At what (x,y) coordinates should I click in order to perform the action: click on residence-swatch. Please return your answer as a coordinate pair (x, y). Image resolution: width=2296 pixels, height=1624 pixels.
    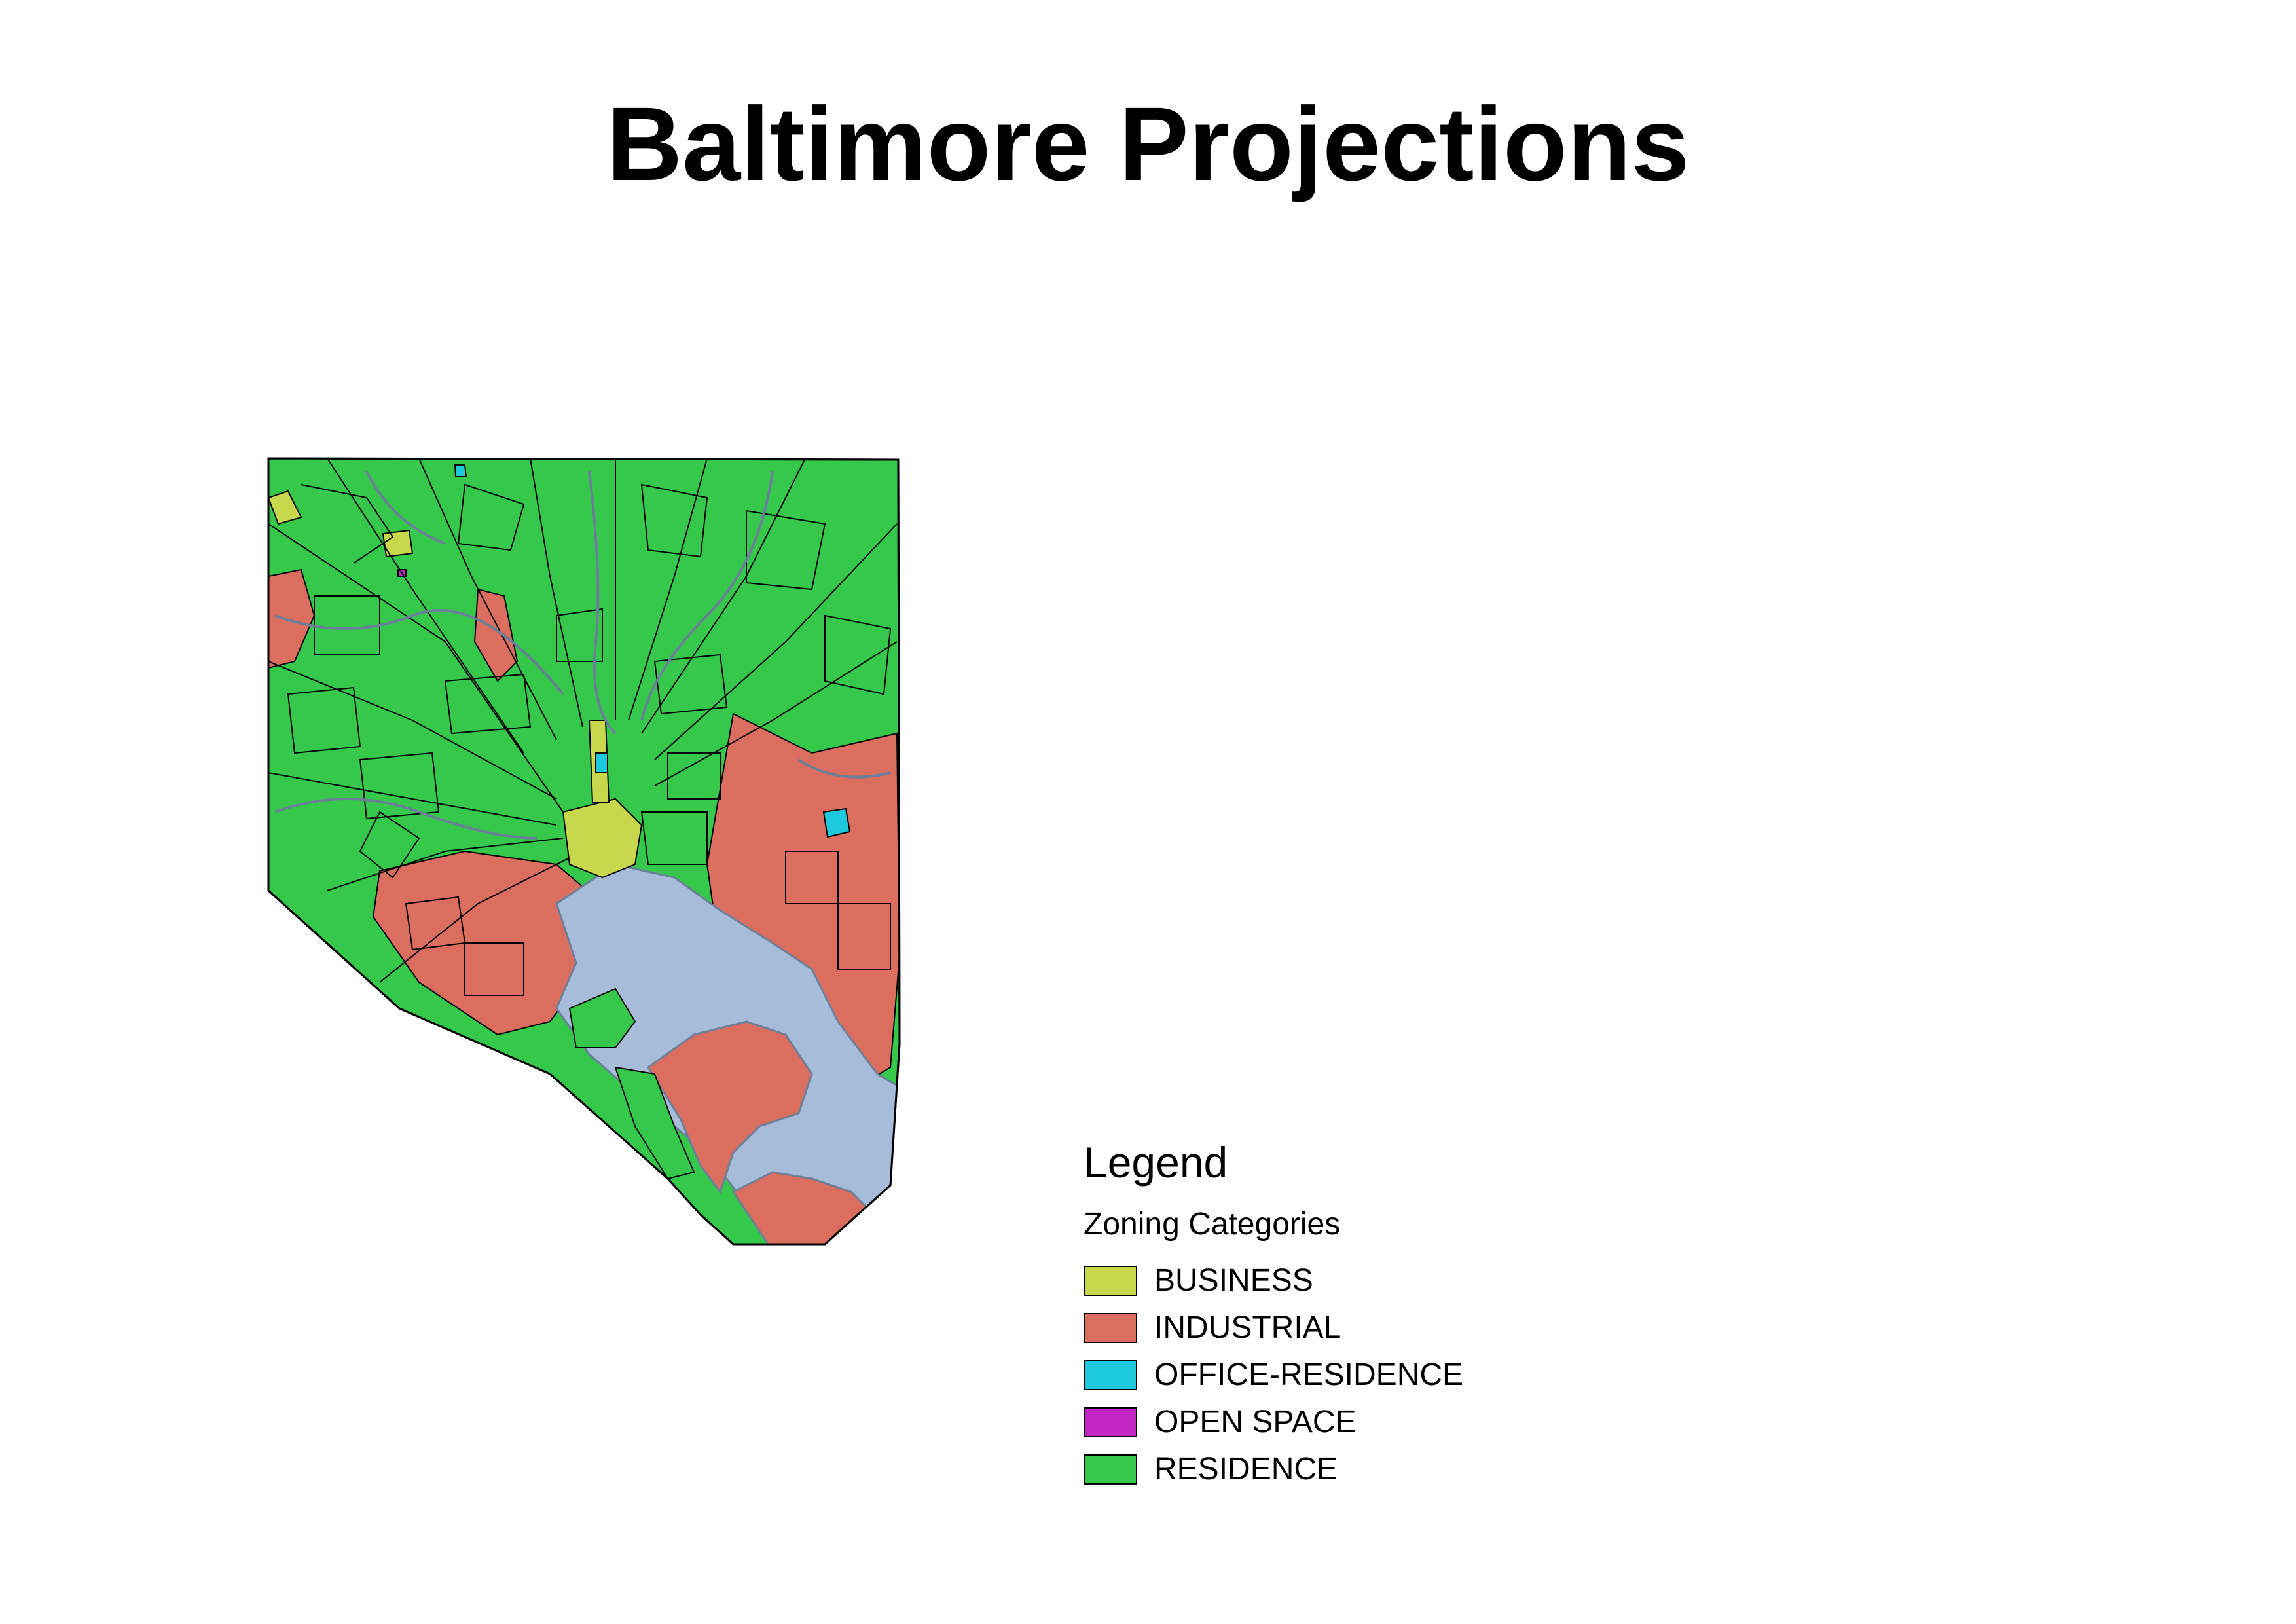
    Looking at the image, I should click on (1110, 1469).